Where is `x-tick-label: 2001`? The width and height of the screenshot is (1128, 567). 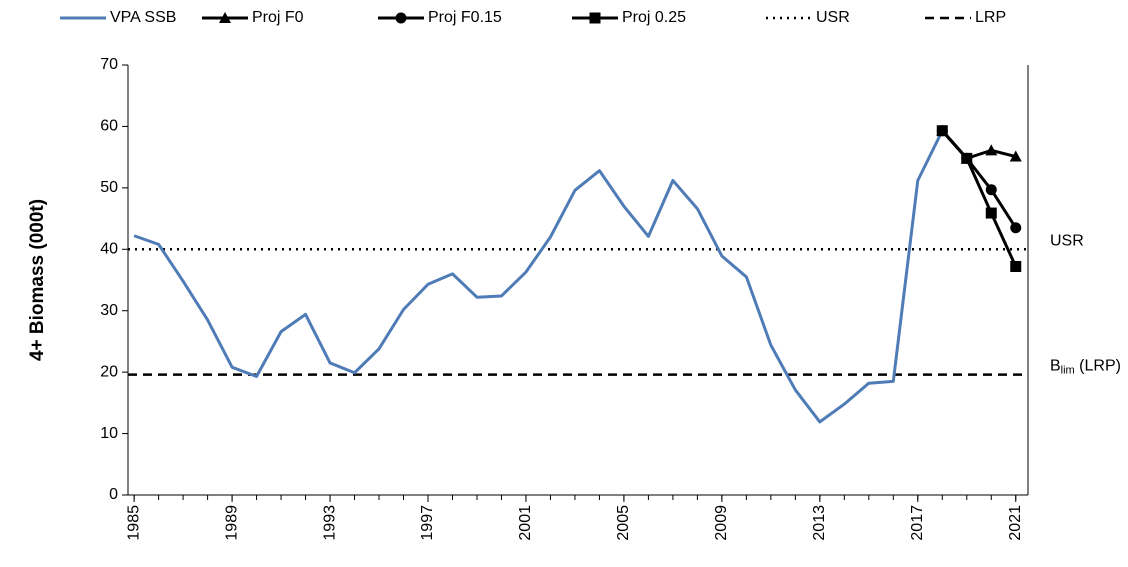
x-tick-label: 2001 is located at coordinates (525, 523).